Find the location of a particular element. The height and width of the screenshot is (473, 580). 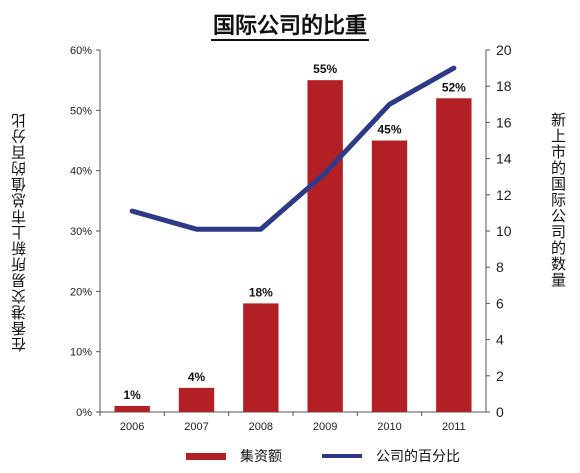

legend-item-bar: 集资额 is located at coordinates (234, 456).